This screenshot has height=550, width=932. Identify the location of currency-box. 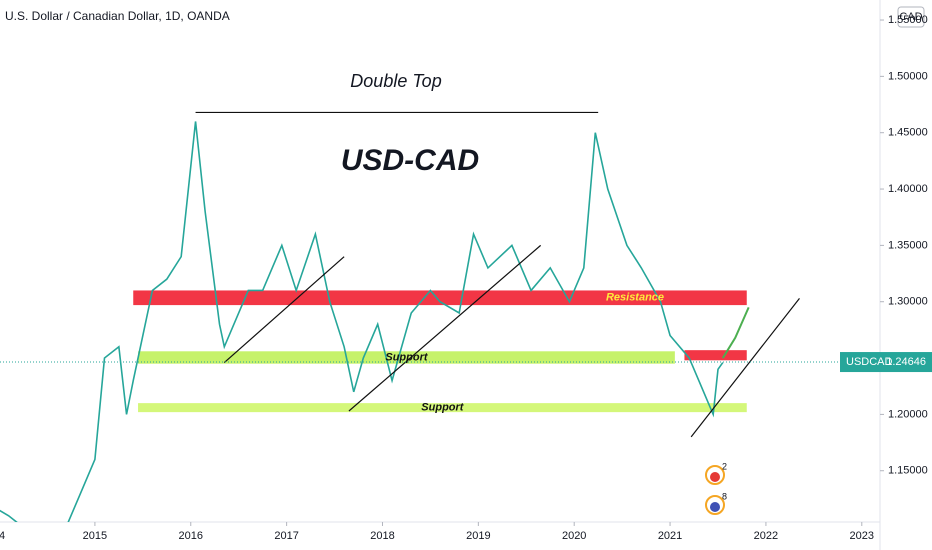
(911, 17).